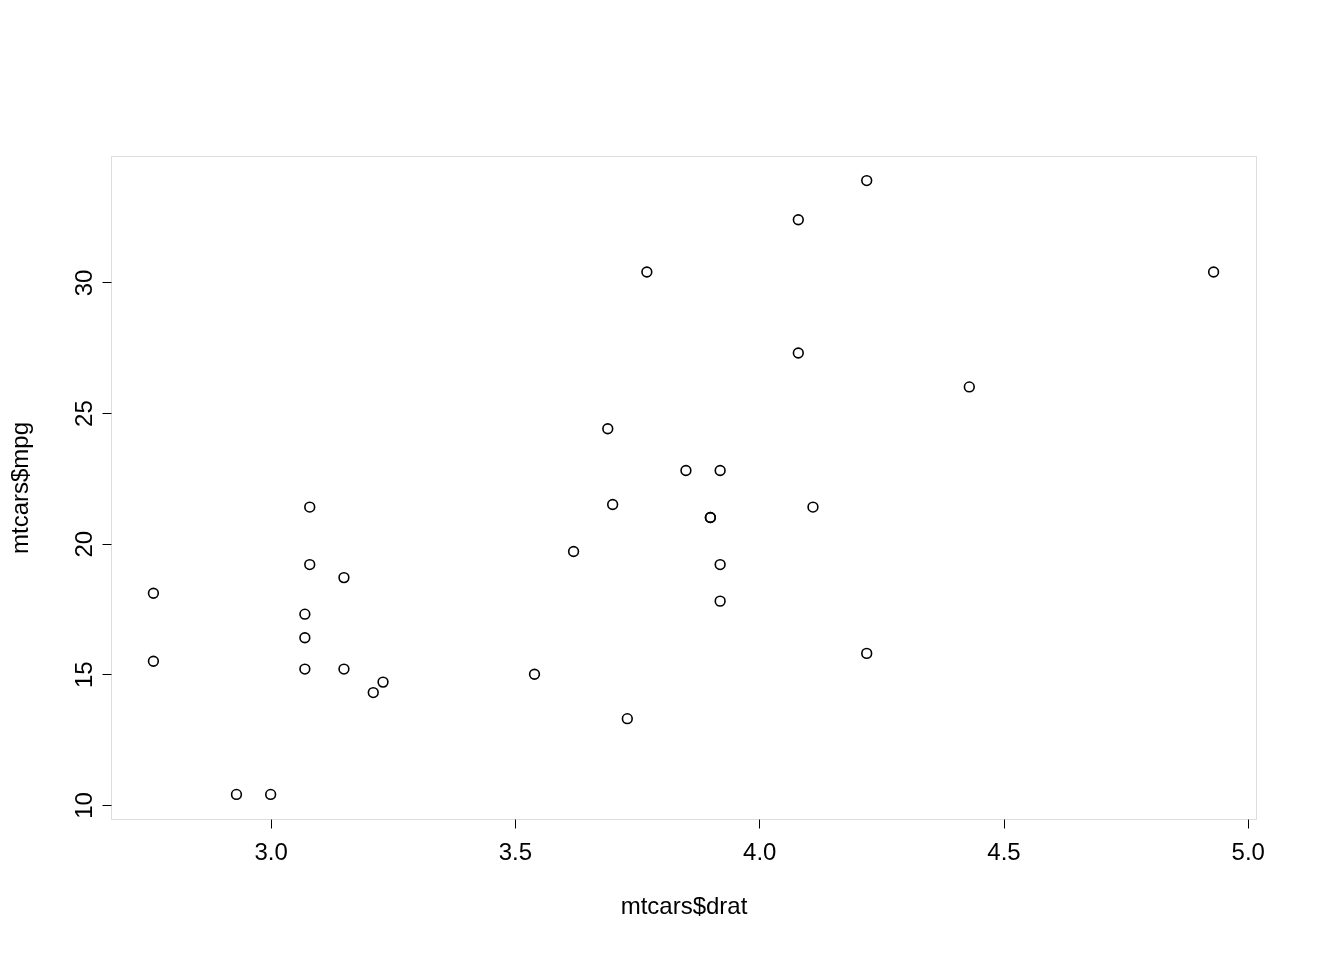  What do you see at coordinates (83, 675) in the screenshot?
I see `y-tick-label: 15` at bounding box center [83, 675].